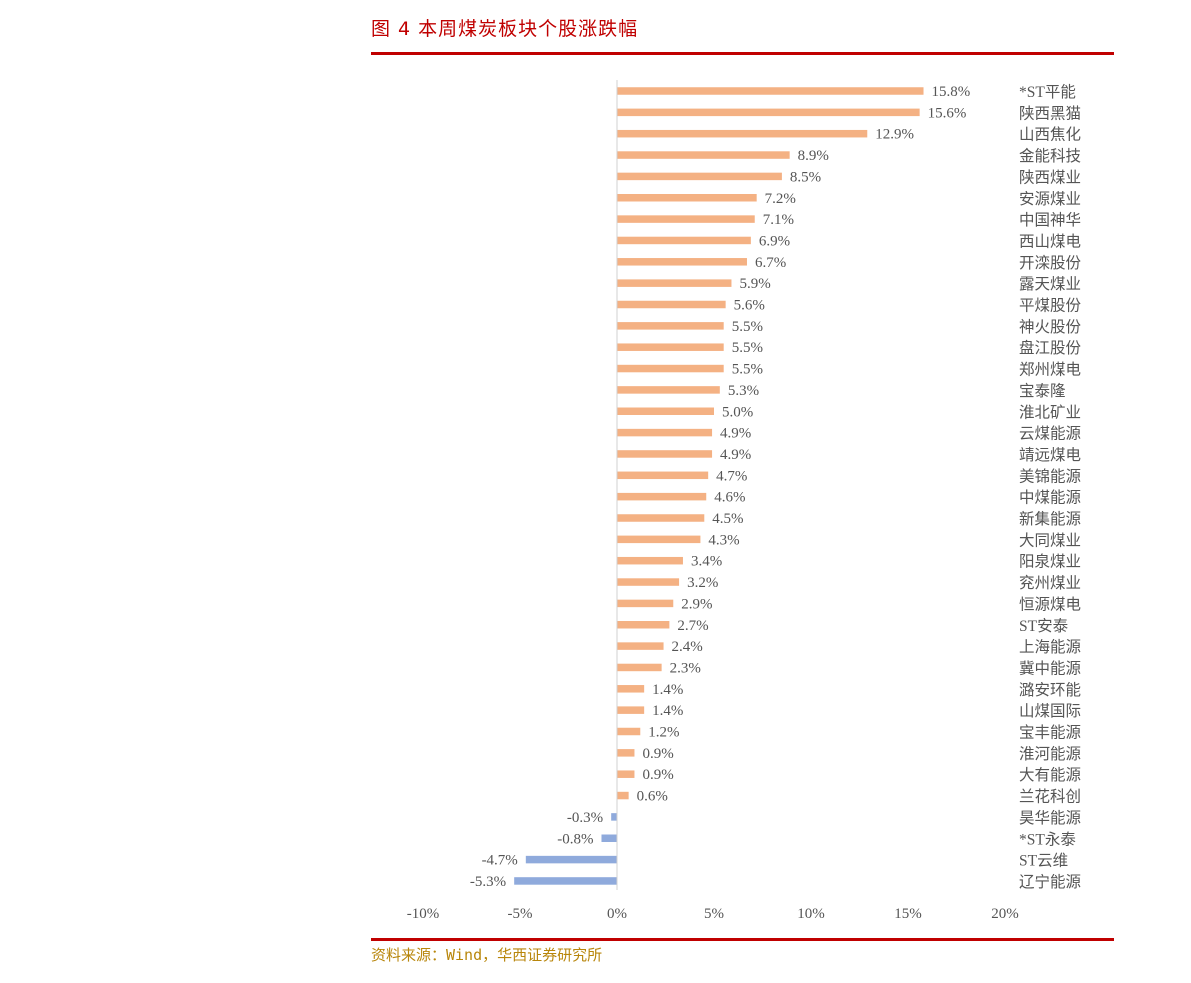  Describe the element at coordinates (1050, 412) in the screenshot. I see `category-label: 淮北矿业` at that location.